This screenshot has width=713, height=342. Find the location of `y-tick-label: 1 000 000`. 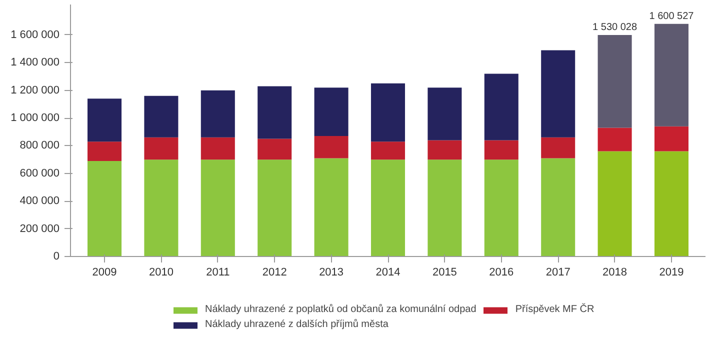

y-tick-label: 1 000 000 is located at coordinates (35, 118).